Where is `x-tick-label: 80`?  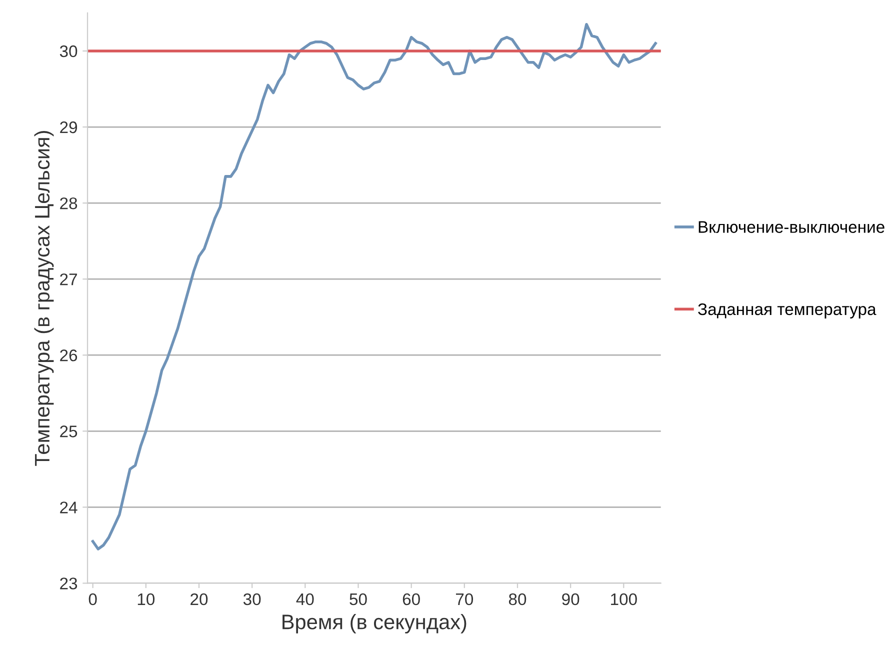
x-tick-label: 80 is located at coordinates (517, 599).